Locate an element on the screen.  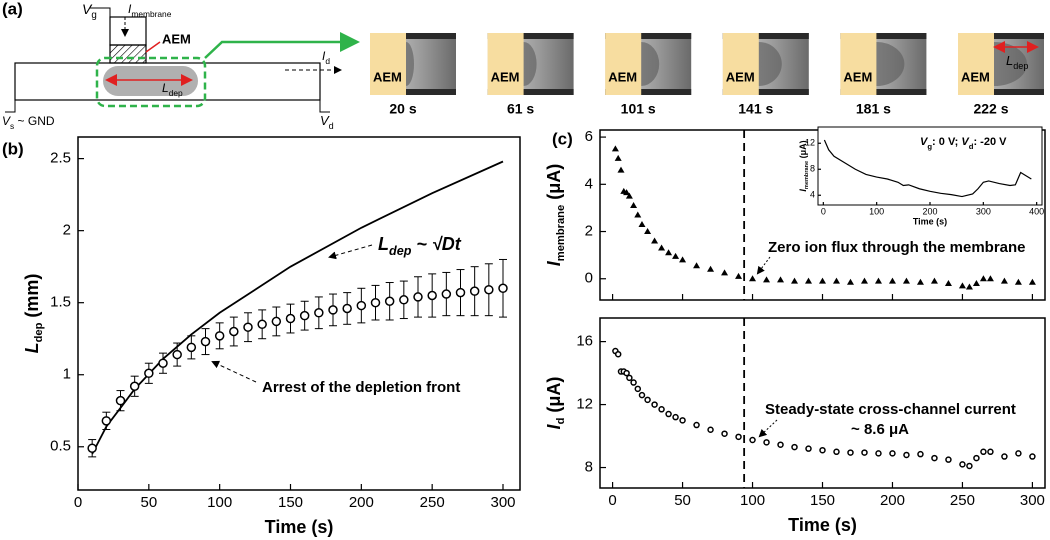
y-axis-label: Id (μA) is located at coordinates (555, 403).